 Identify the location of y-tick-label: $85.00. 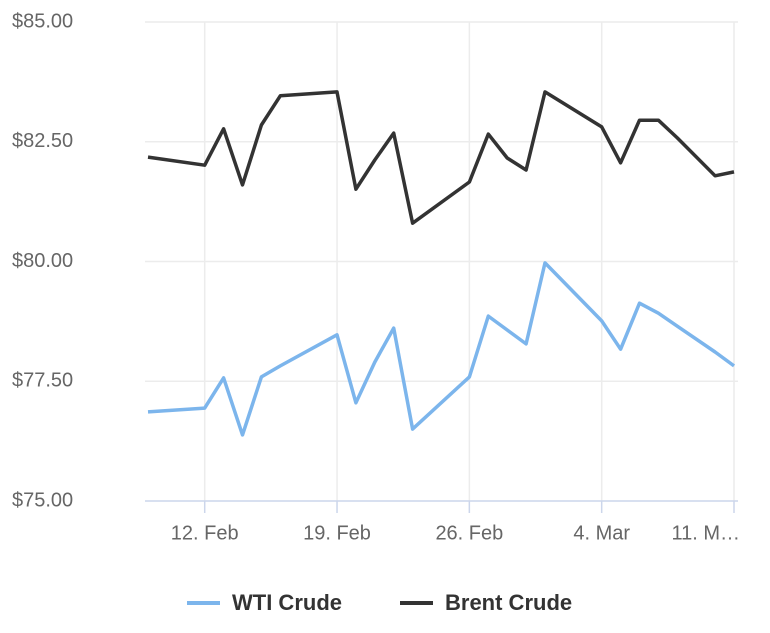
(42, 21).